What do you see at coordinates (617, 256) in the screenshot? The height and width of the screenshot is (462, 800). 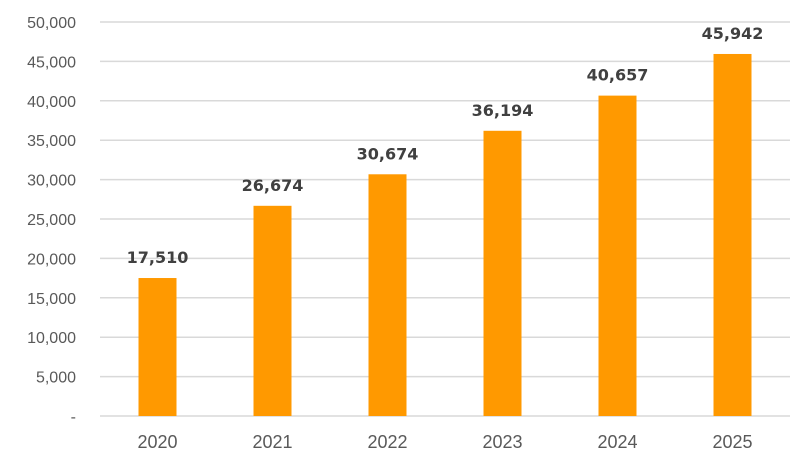 I see `bar-2024` at bounding box center [617, 256].